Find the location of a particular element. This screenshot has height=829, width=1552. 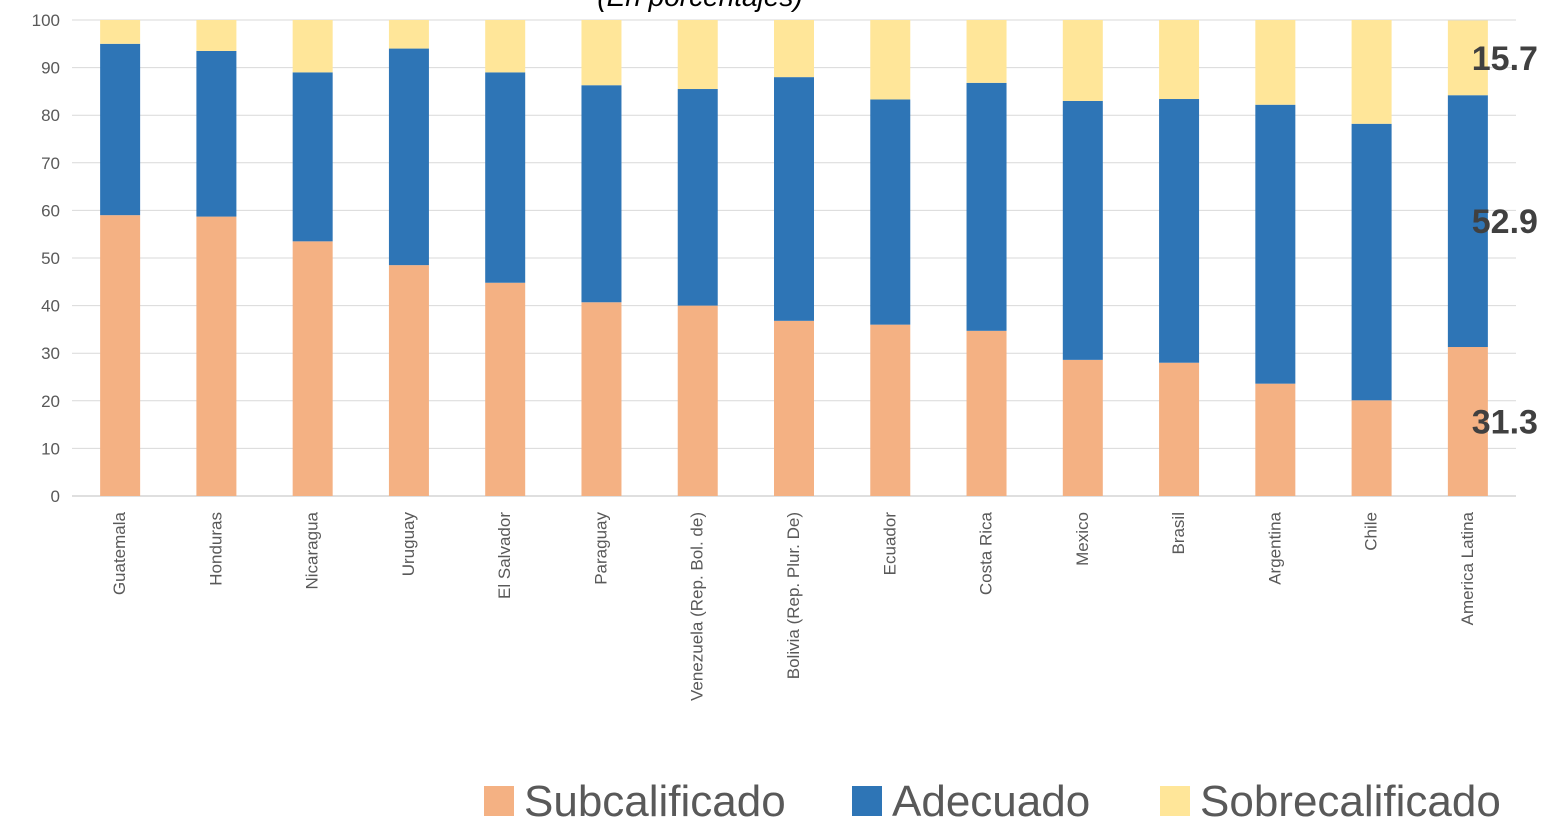

x-tick-label: Ecuador is located at coordinates (889, 544).